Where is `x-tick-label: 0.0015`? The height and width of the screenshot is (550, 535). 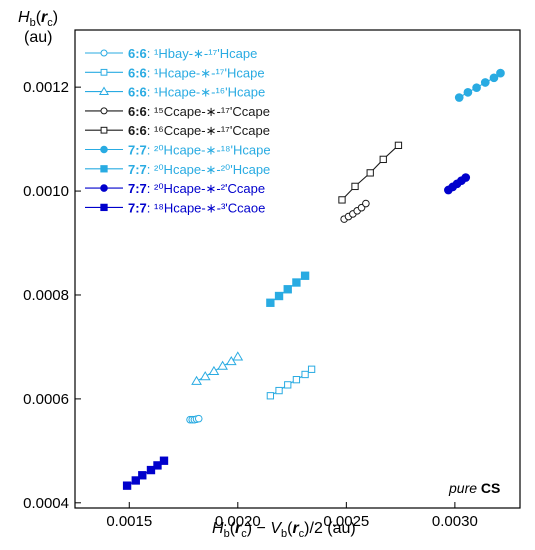 x-tick-label: 0.0015 is located at coordinates (129, 521).